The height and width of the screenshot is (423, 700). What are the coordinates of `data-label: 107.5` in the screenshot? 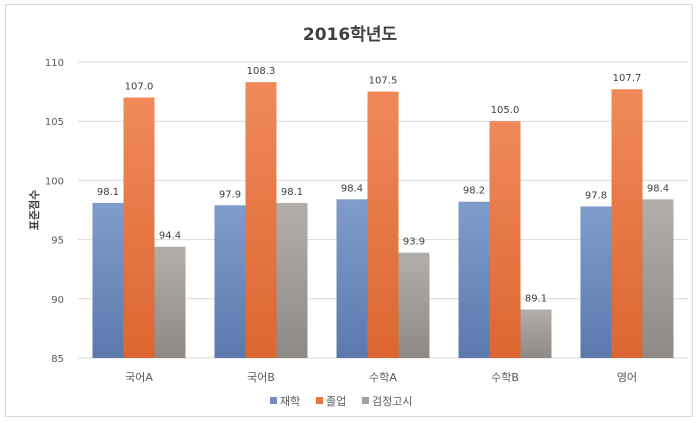 It's located at (383, 81).